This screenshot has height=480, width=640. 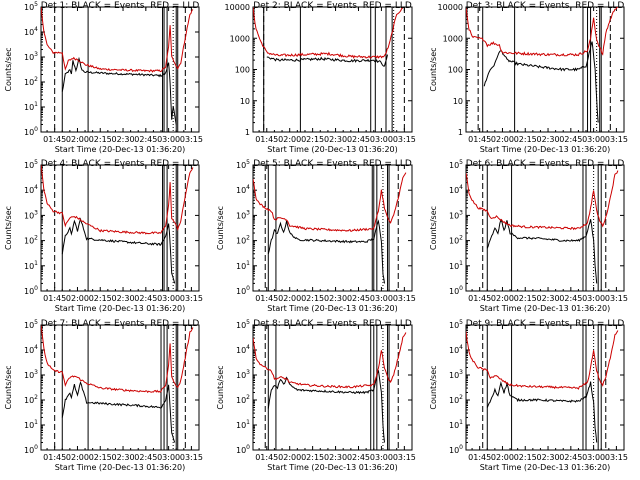 I want to click on panel-title: Det 3: BLACK = Events, RED = LLD, so click(x=545, y=6).